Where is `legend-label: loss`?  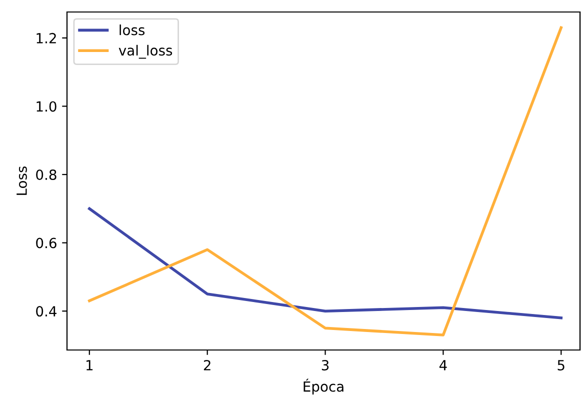 legend-label: loss is located at coordinates (132, 30).